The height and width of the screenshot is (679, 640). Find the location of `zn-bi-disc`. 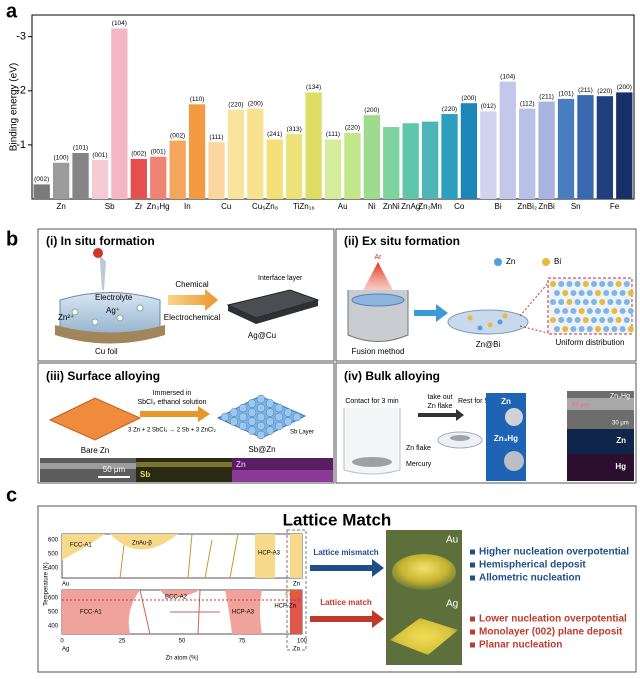

zn-bi-disc is located at coordinates (488, 322).